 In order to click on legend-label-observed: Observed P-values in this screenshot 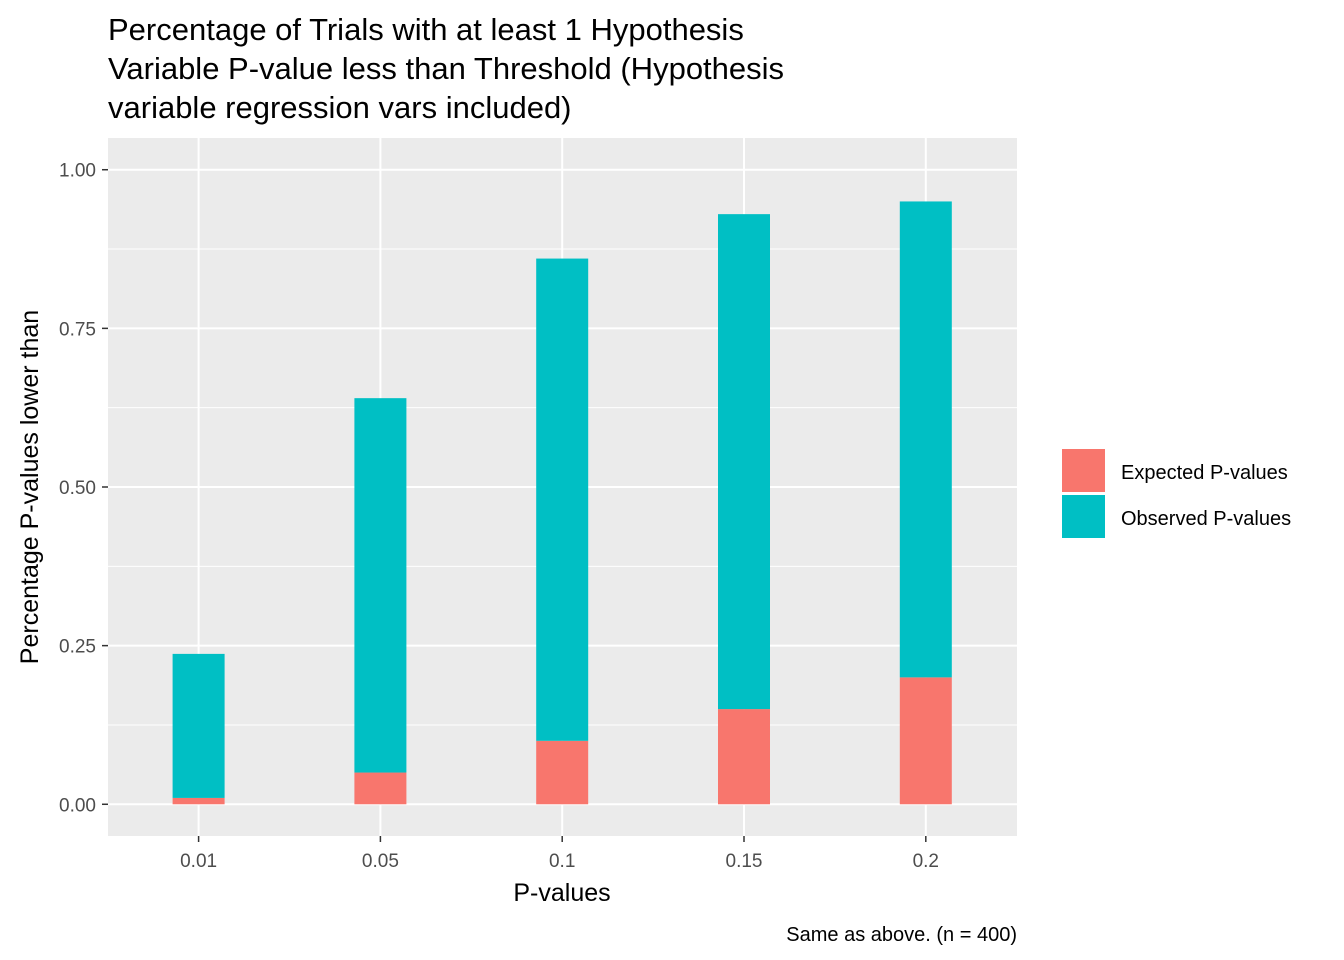, I will do `click(1206, 519)`.